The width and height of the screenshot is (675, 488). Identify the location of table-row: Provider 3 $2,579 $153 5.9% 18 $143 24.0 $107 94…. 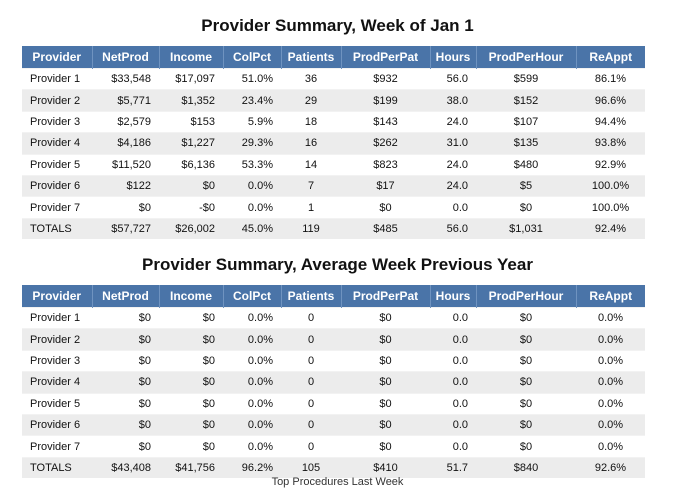
(333, 121).